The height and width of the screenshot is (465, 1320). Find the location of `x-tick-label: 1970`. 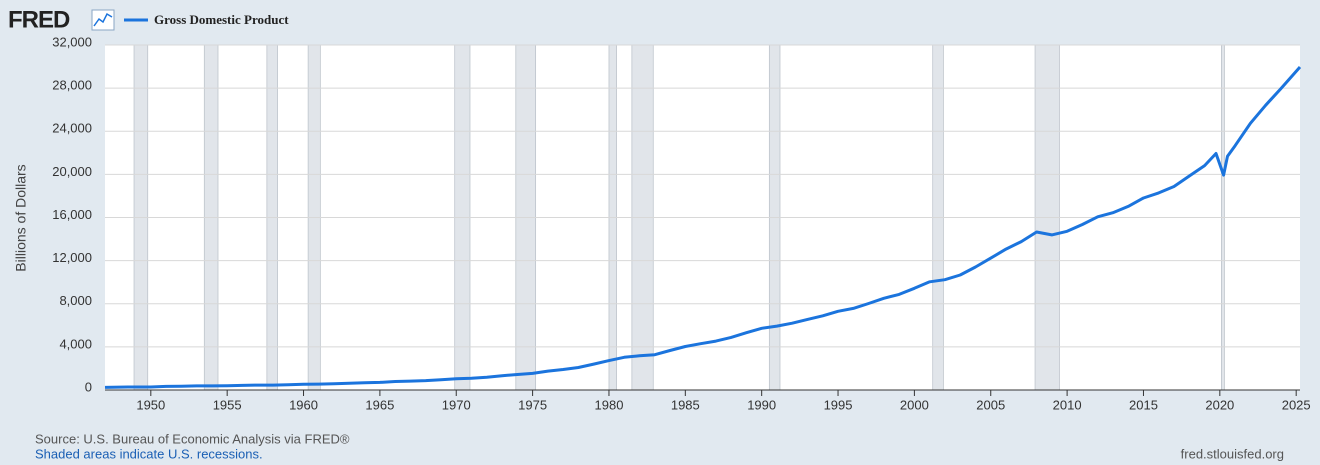

x-tick-label: 1970 is located at coordinates (456, 404).